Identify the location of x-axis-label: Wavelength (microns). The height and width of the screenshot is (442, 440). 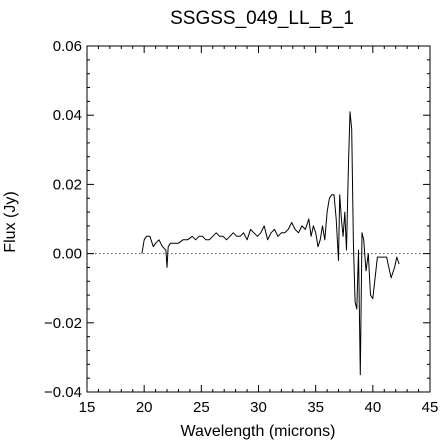
(257, 431).